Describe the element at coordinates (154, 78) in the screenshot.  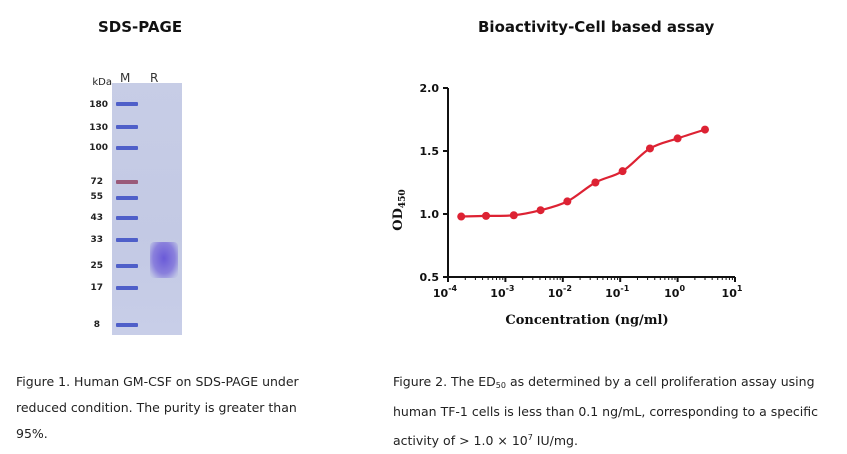
I see `lane-label-reduced: R` at that location.